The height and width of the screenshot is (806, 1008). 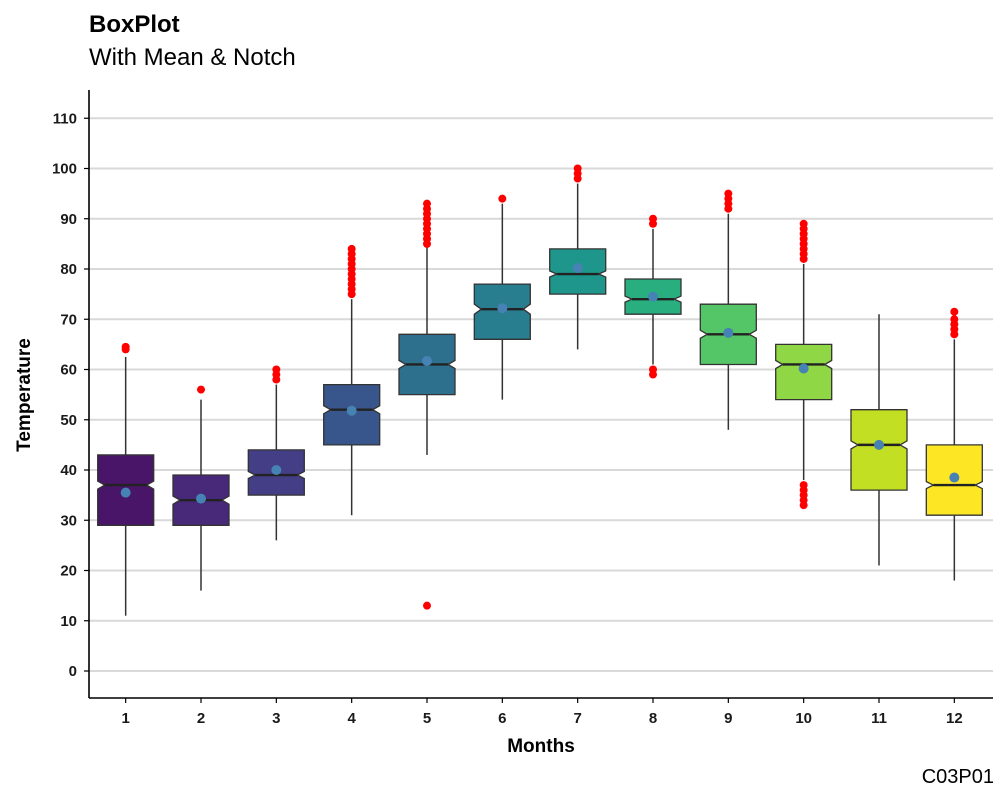 I want to click on y-tick-label: 70, so click(x=68, y=319).